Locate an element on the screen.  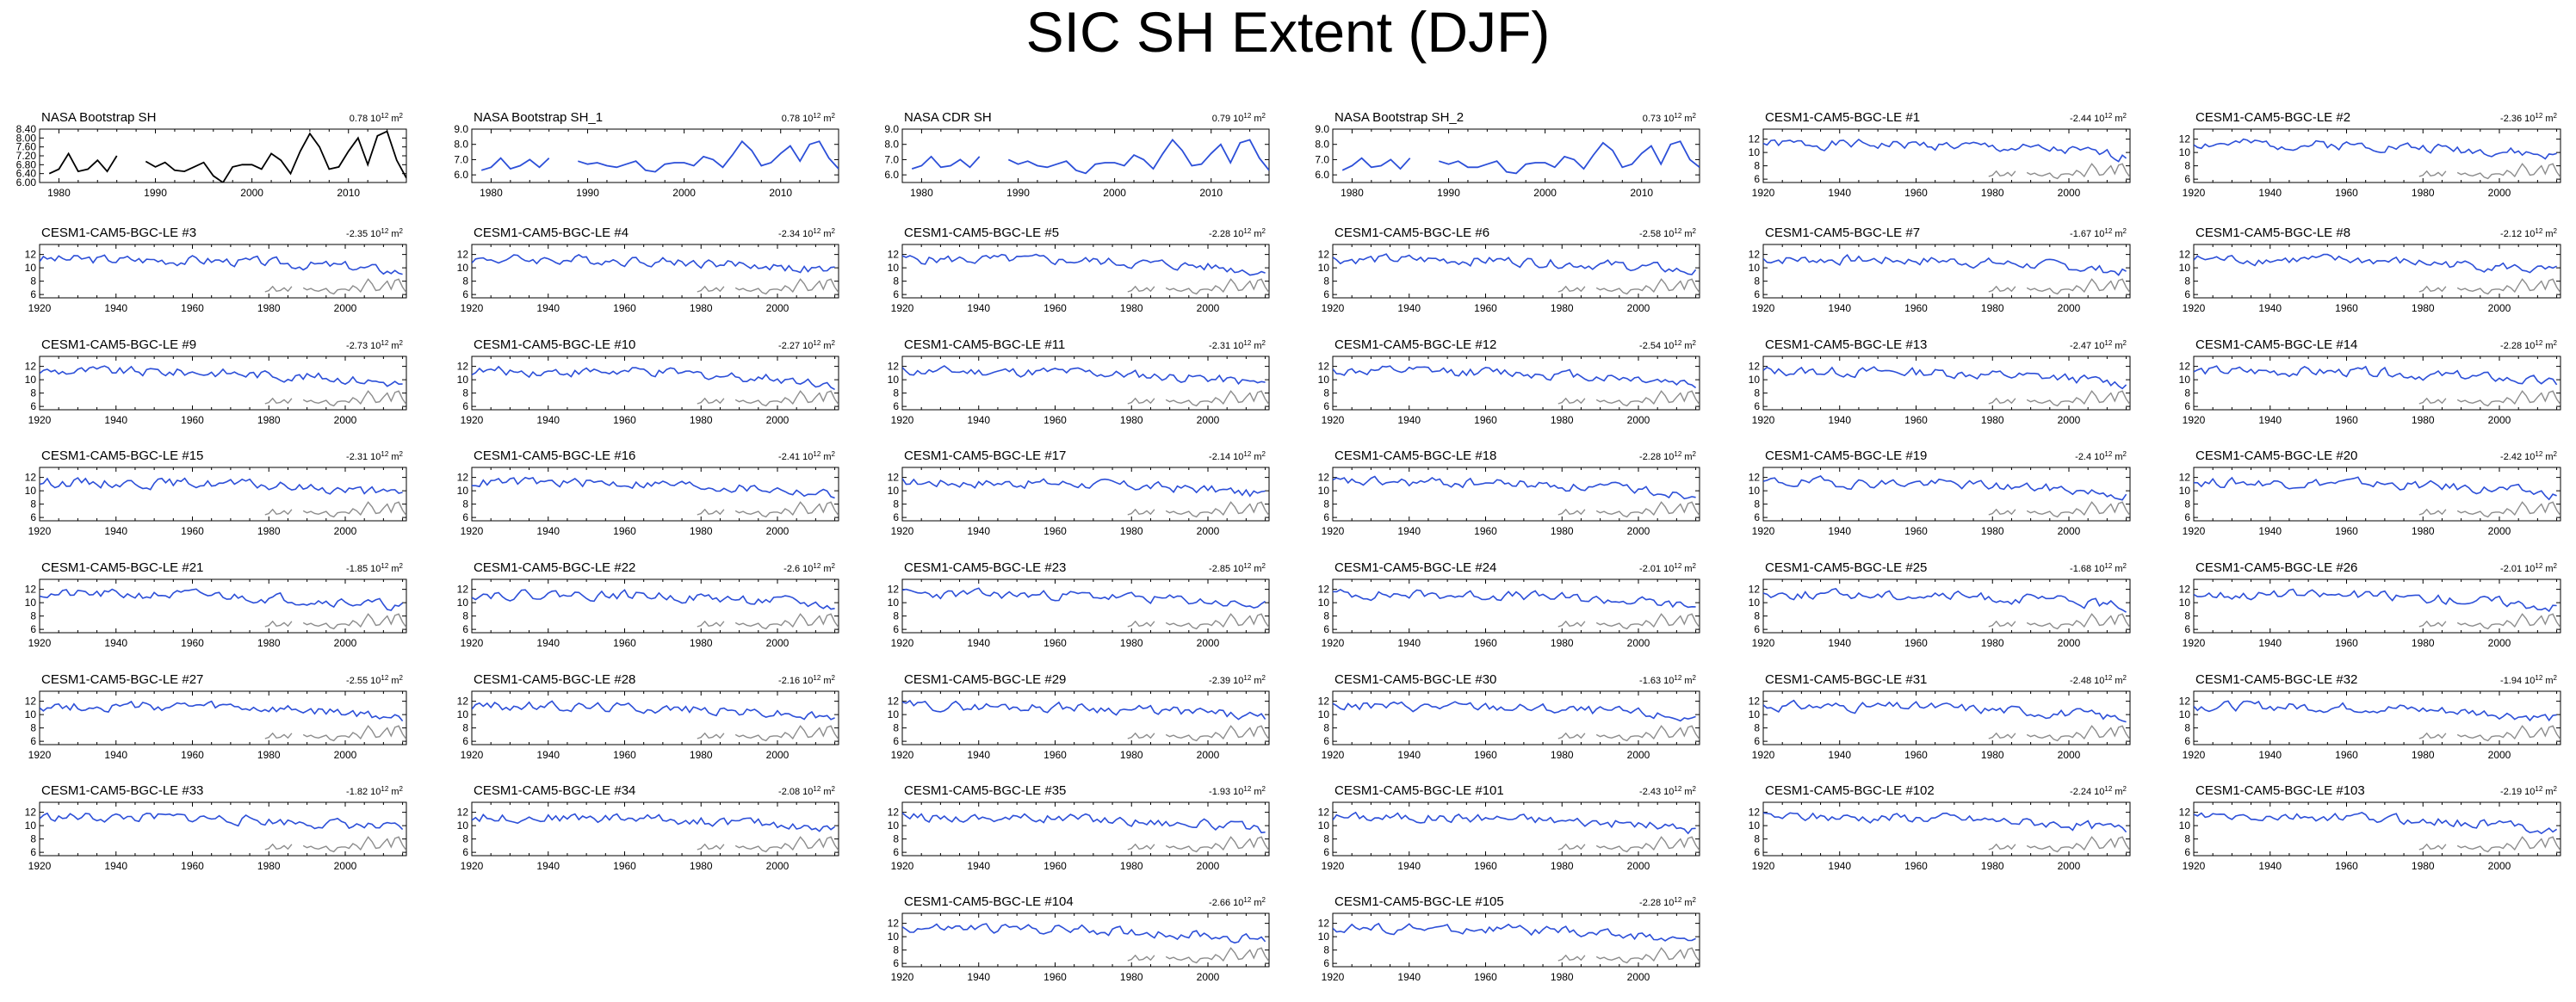
panel-title: CESM1-CAM5-BGC-LE #33 is located at coordinates (122, 790).